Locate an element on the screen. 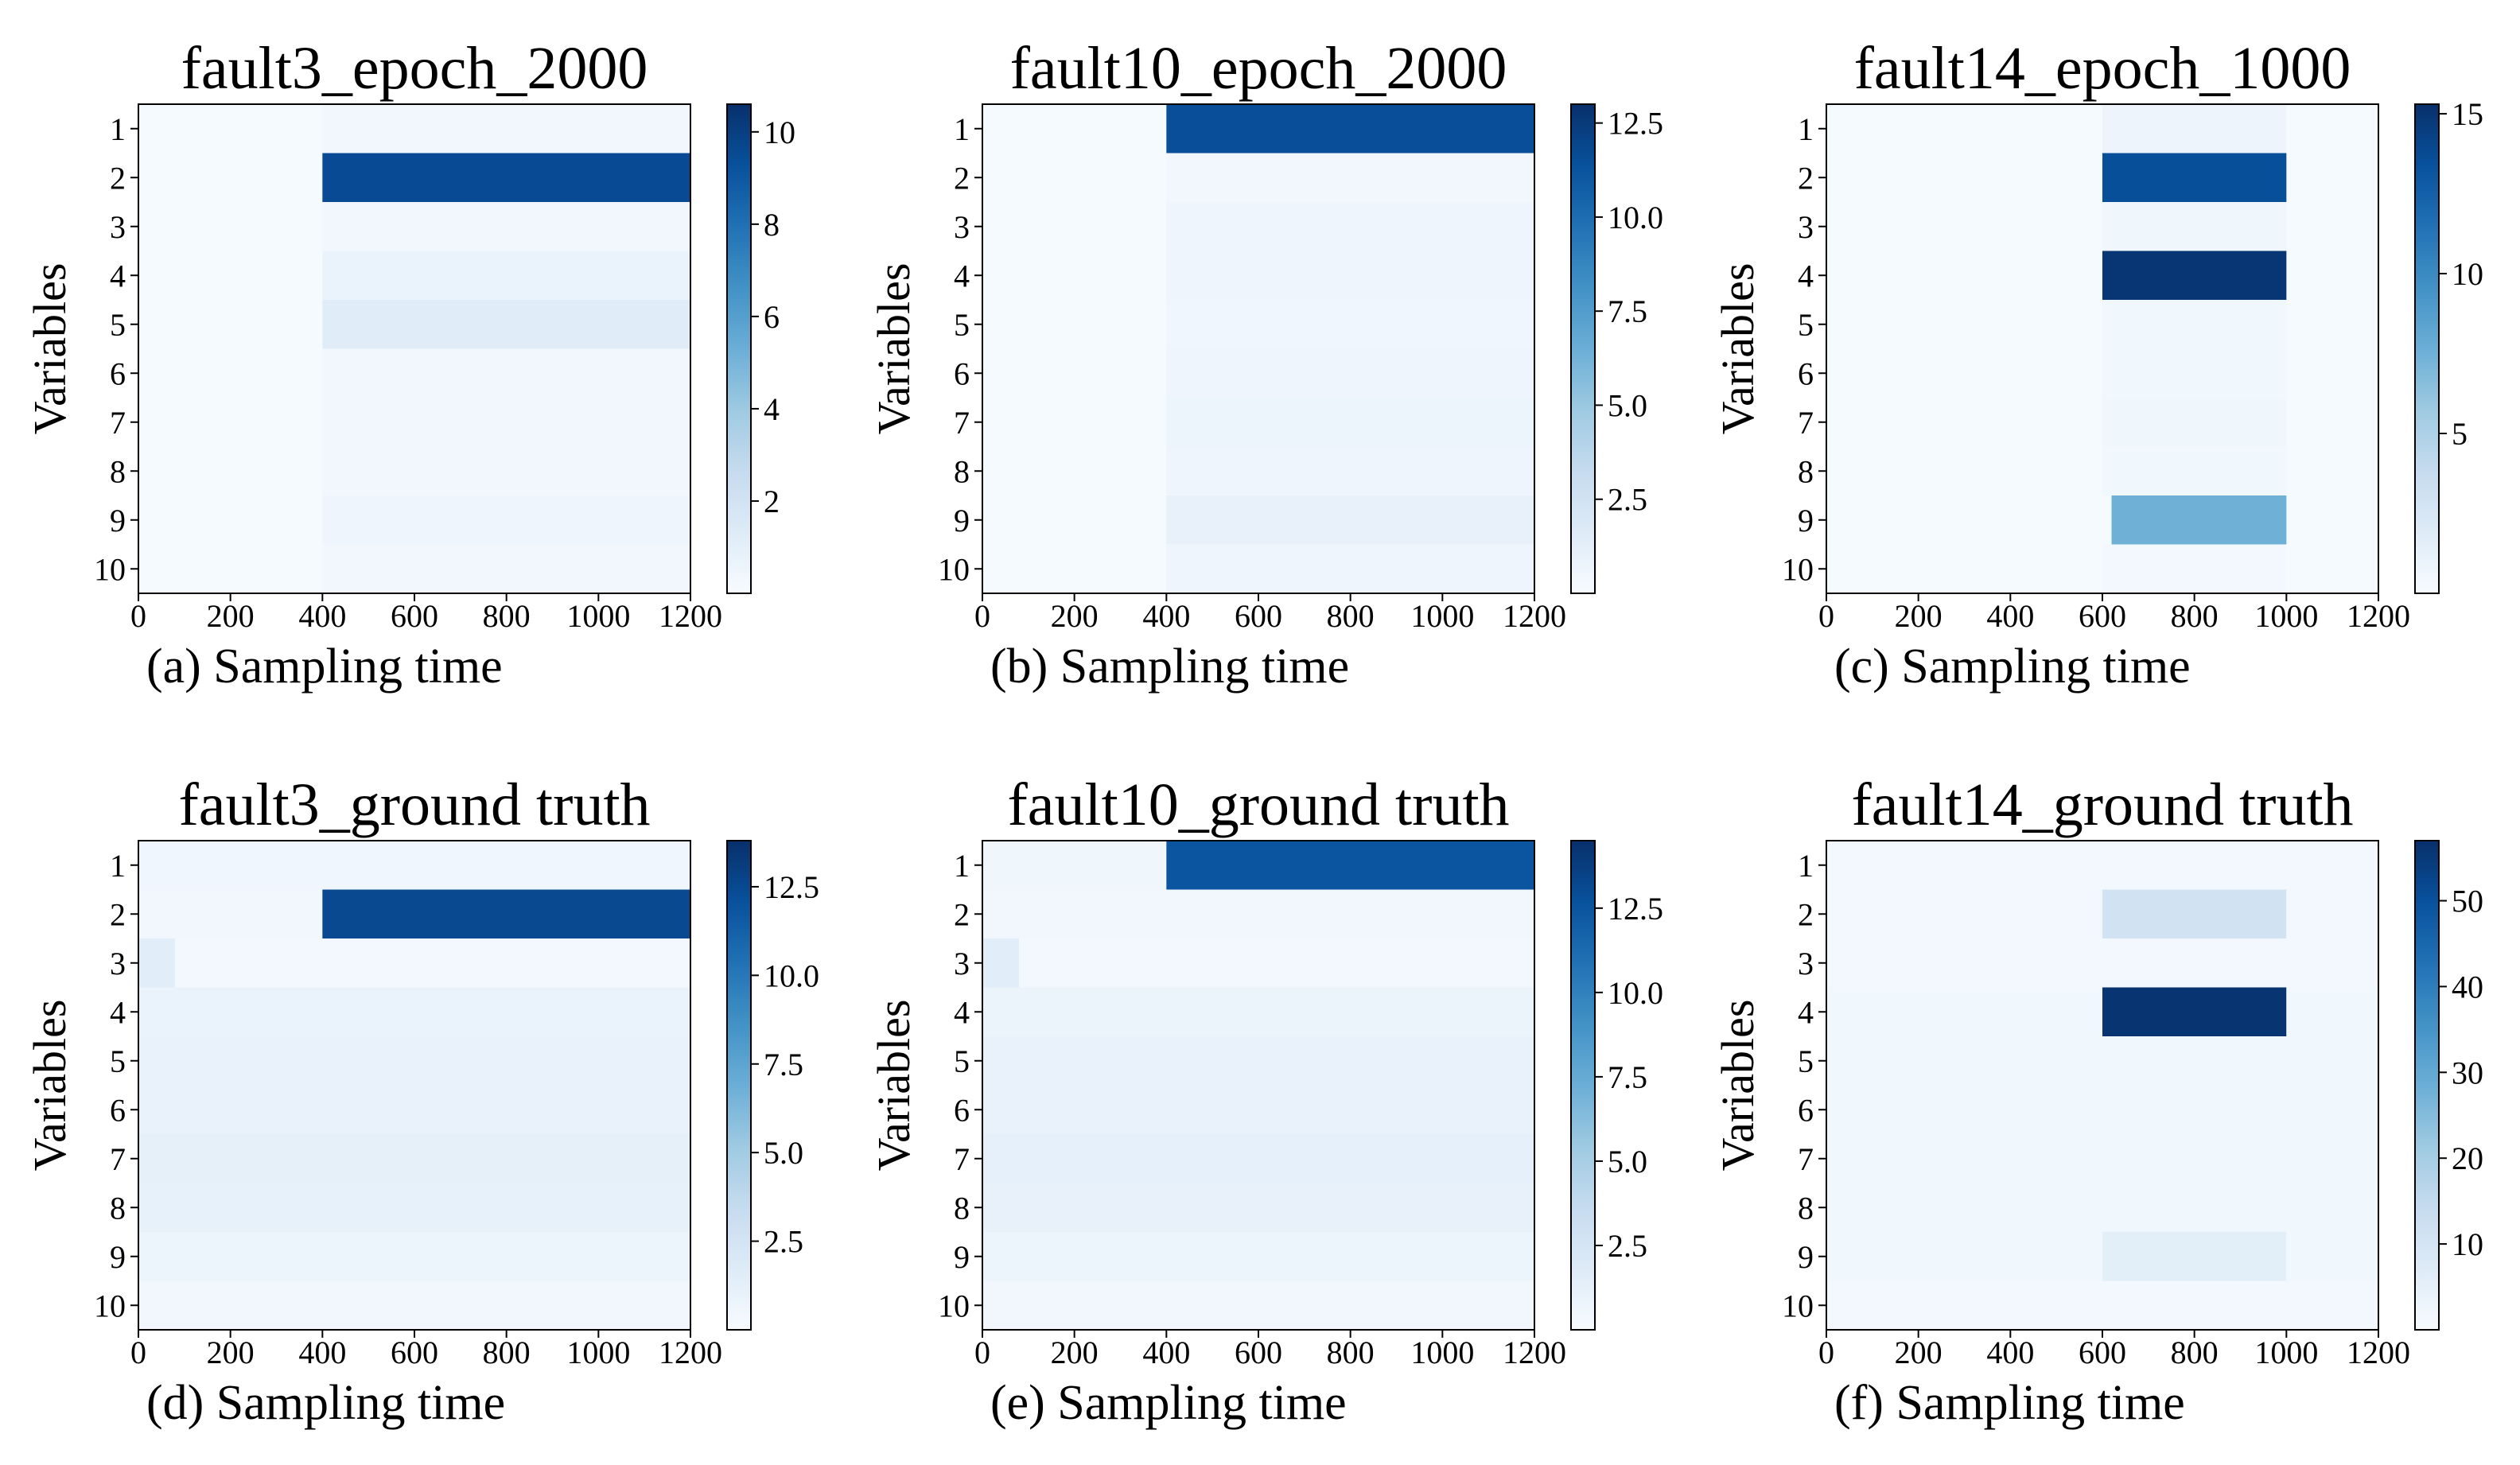  chart-title: fault10_ground truth is located at coordinates (1258, 804).